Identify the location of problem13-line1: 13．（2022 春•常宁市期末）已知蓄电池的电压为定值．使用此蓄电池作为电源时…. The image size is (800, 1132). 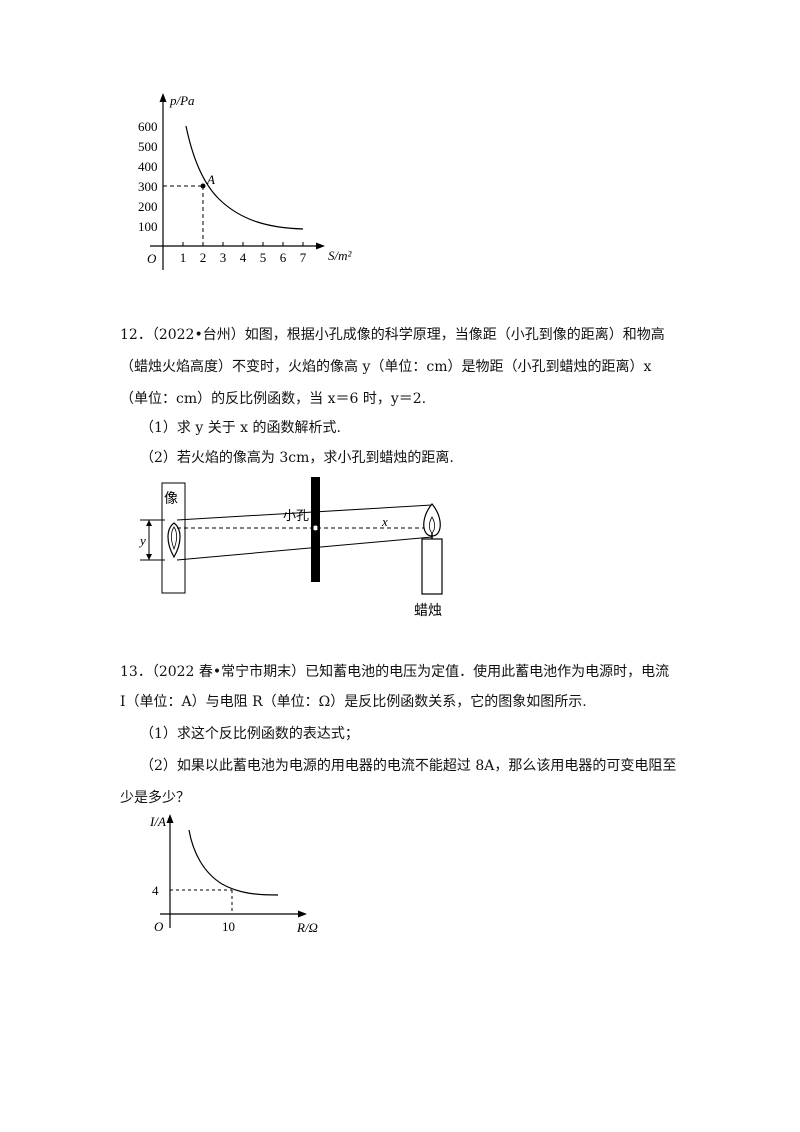
(395, 672).